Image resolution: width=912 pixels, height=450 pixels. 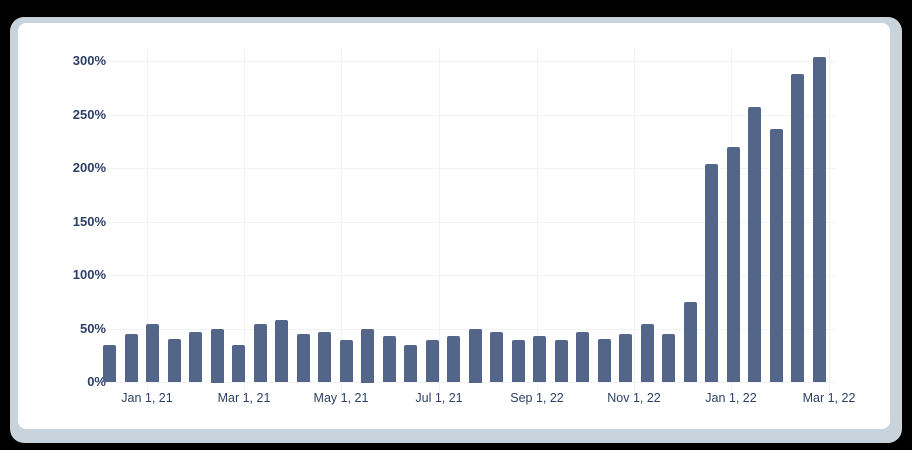 What do you see at coordinates (341, 398) in the screenshot?
I see `x-tick-label: May 1, 21` at bounding box center [341, 398].